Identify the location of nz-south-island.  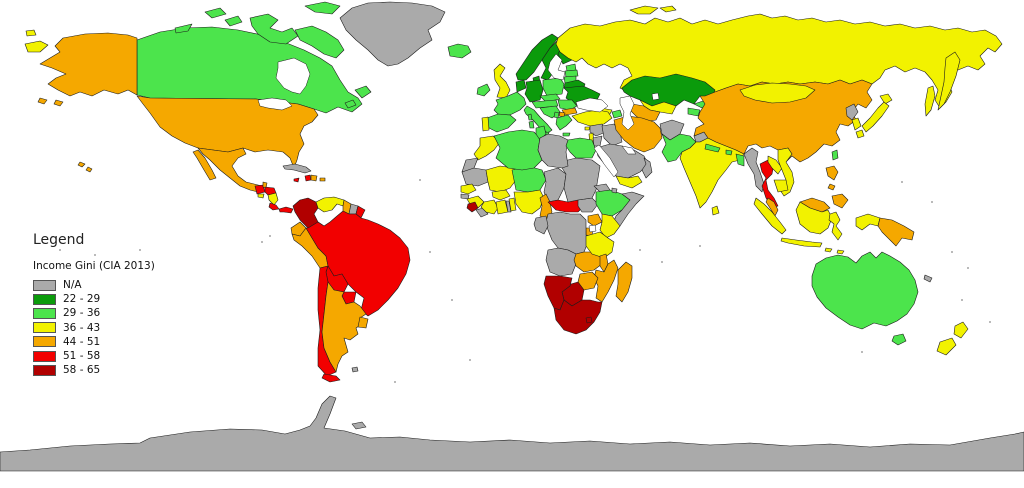
(946, 346).